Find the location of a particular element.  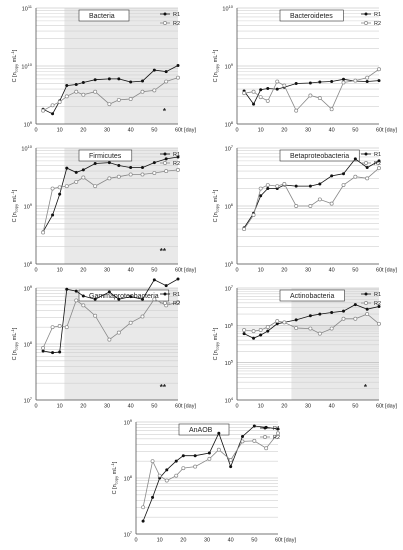

c5-x-tick-label: 0 is located at coordinates (236, 407).